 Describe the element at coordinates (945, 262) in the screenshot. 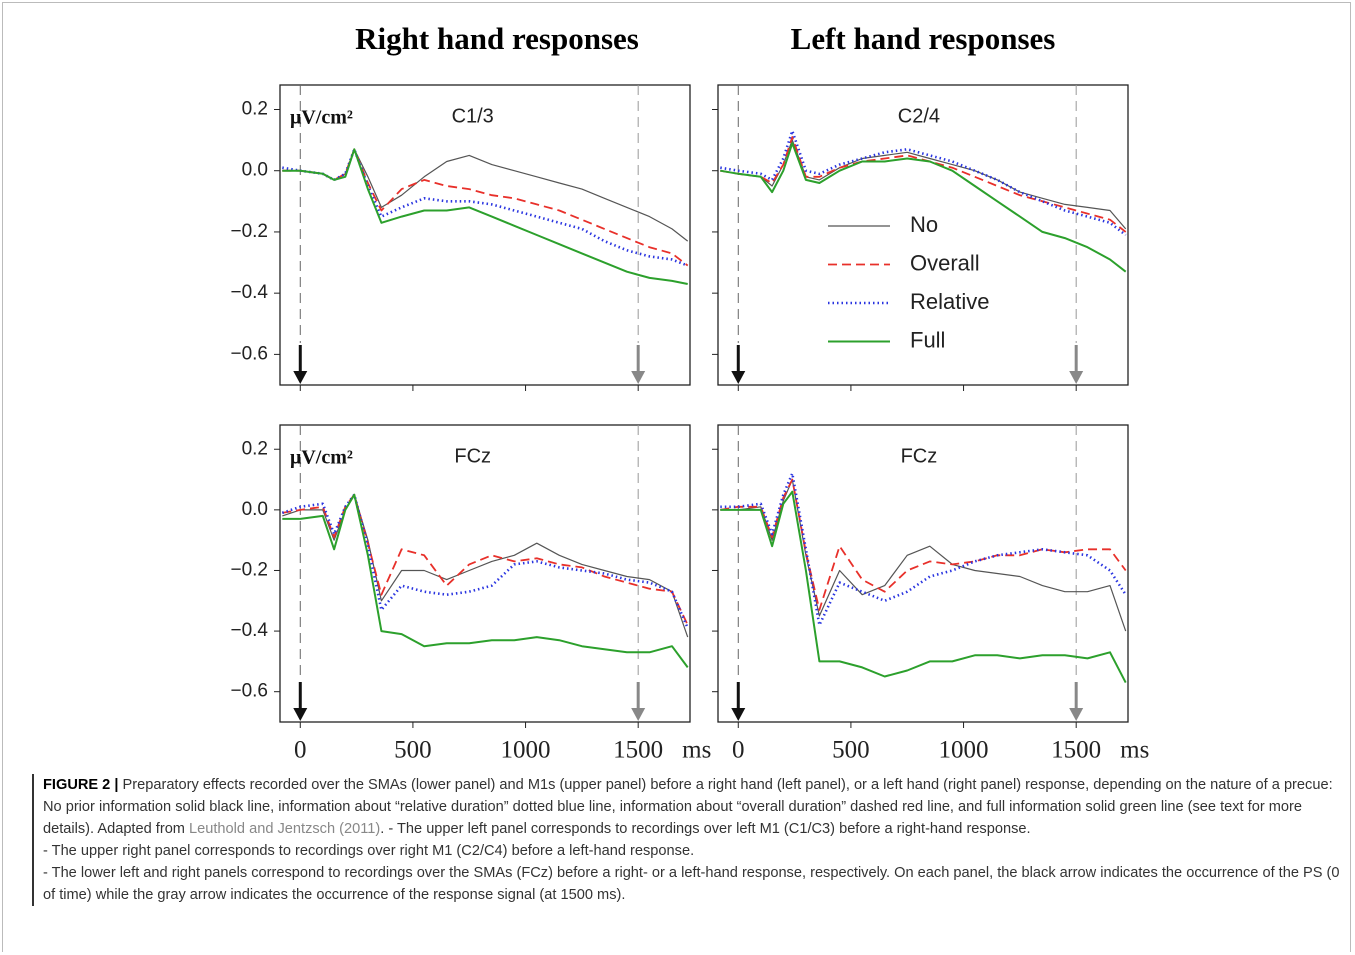

I see `legend-label: Overall` at that location.